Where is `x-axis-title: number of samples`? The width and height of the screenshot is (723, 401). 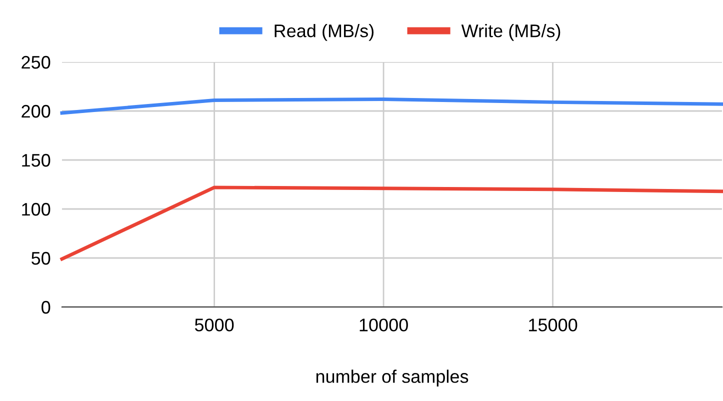
x-axis-title: number of samples is located at coordinates (392, 378).